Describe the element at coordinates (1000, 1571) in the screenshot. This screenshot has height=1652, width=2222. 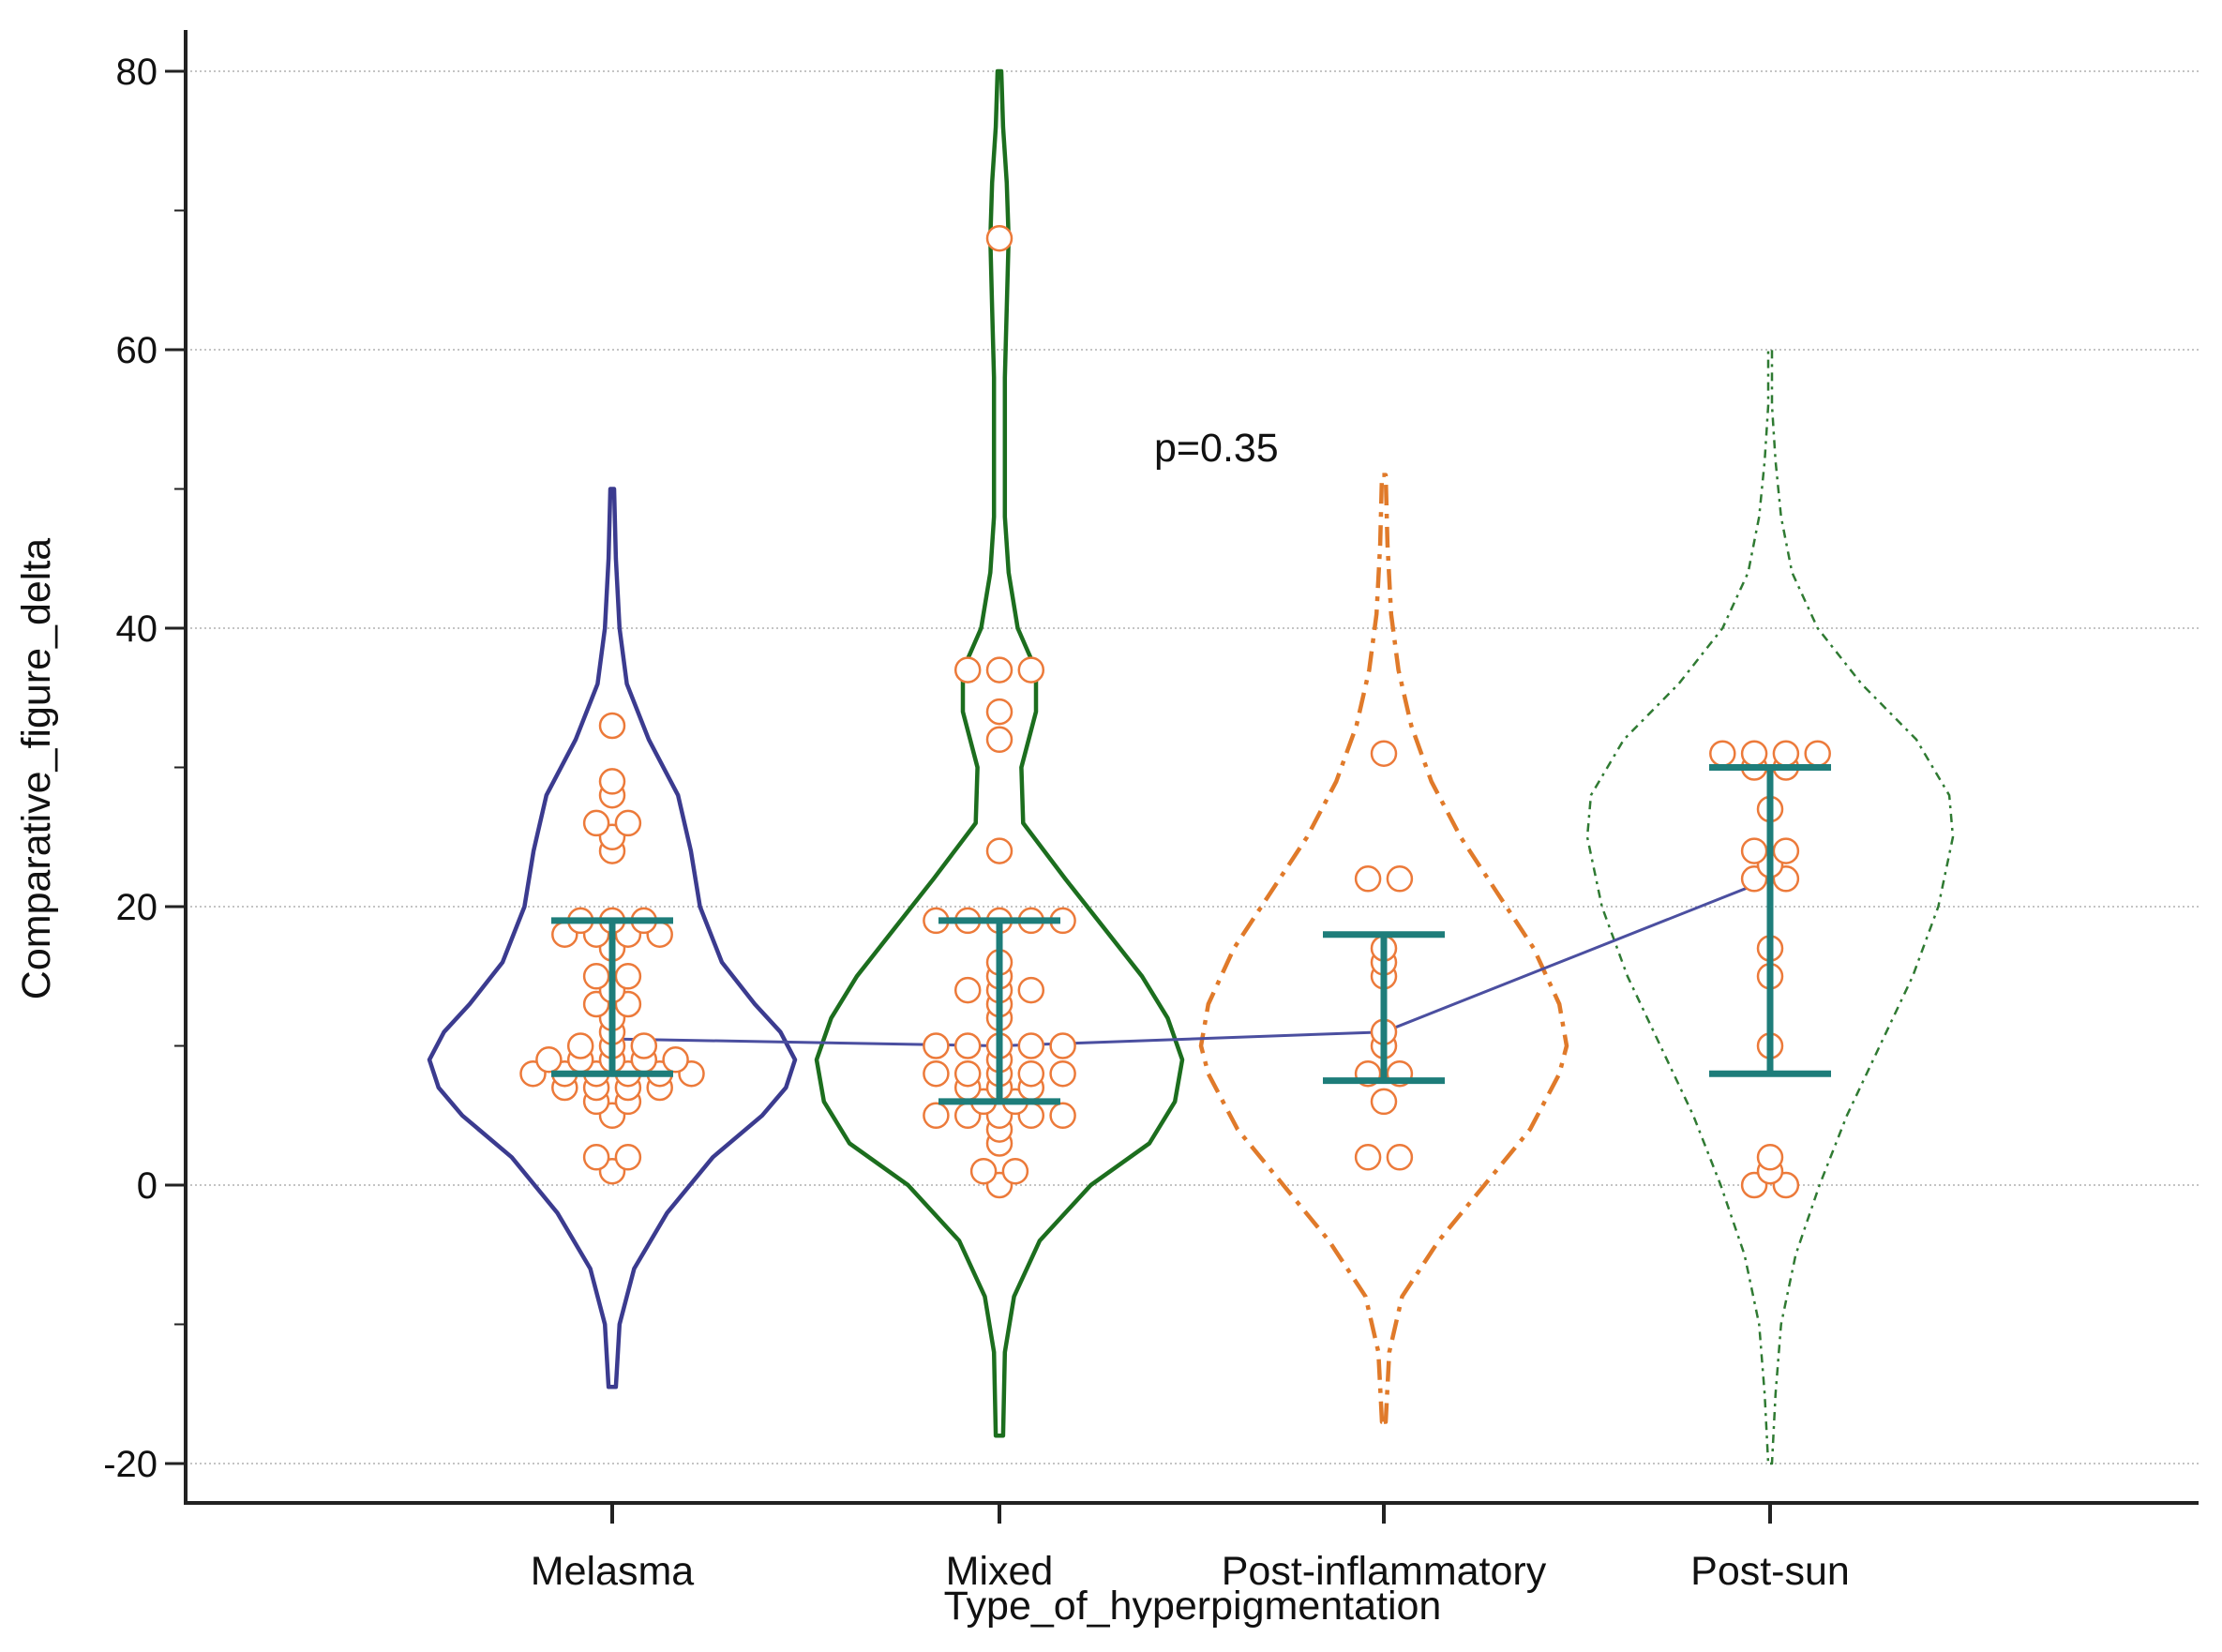
I see `x-category-label: Mixed` at that location.